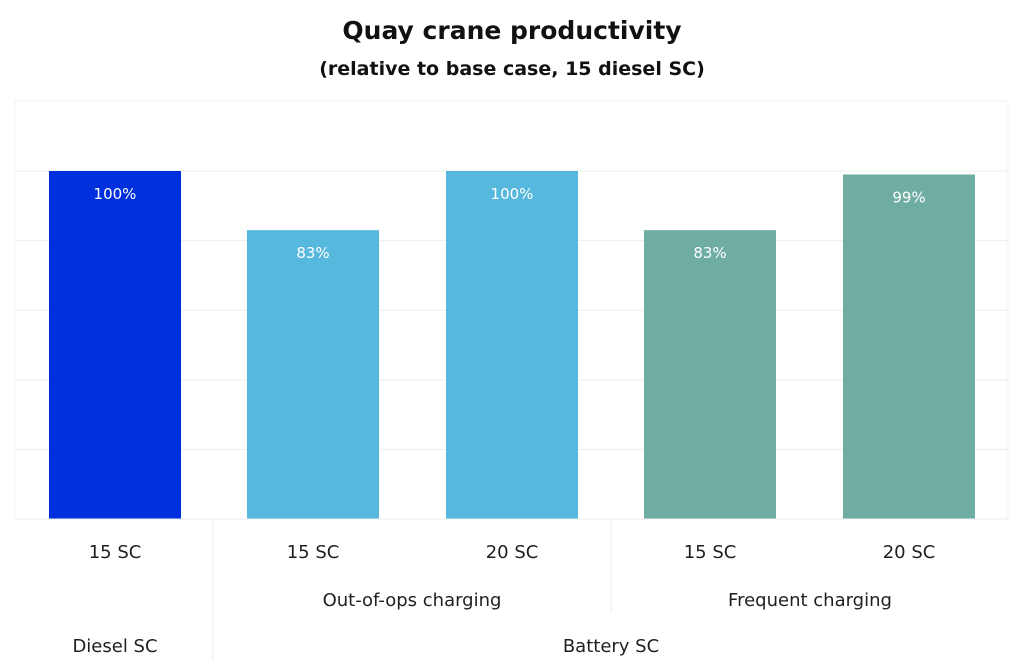  I want to click on subgroup-label: Out-of-ops charging, so click(412, 600).